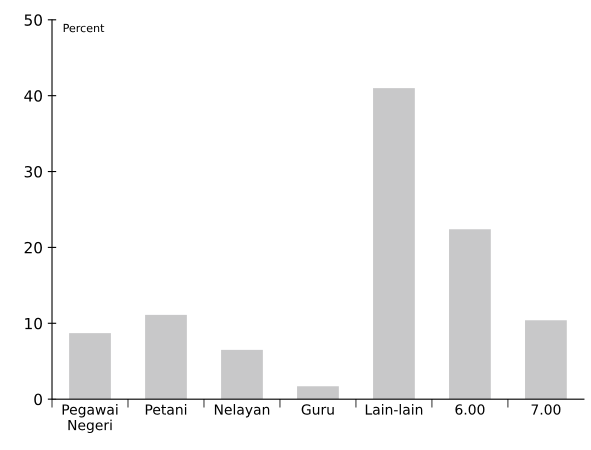 The width and height of the screenshot is (591, 450). Describe the element at coordinates (33, 248) in the screenshot. I see `y-tick-label: 20` at that location.